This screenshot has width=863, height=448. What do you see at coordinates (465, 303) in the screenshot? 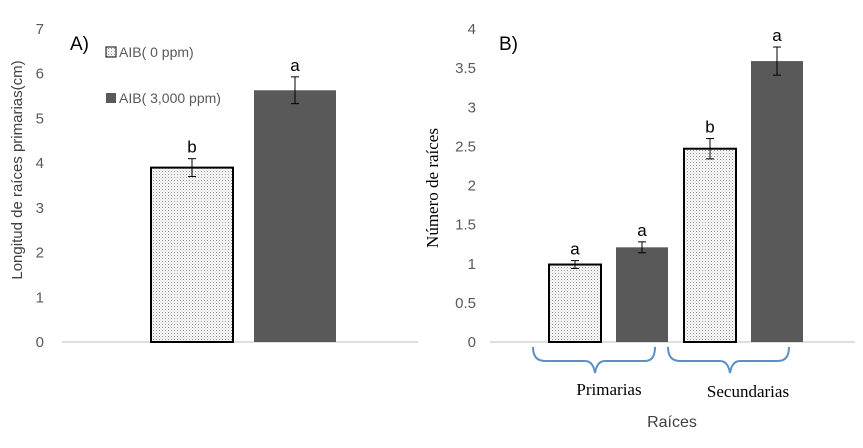
I see `y-tick-label: 0.5` at bounding box center [465, 303].